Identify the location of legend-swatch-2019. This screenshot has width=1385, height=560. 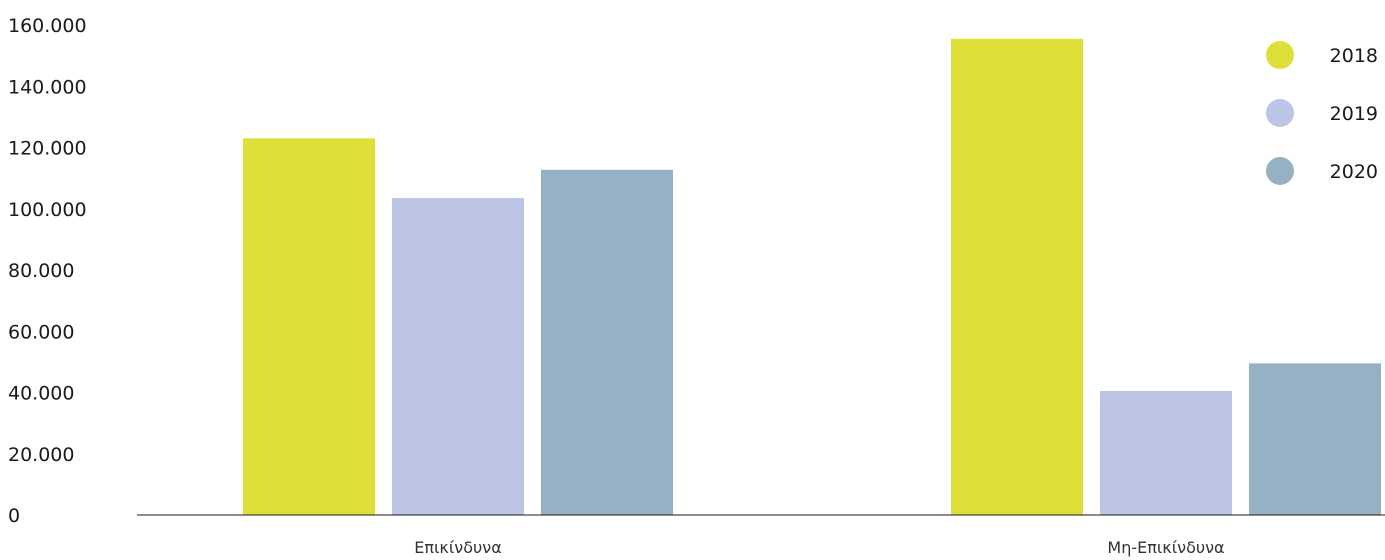
(1280, 113).